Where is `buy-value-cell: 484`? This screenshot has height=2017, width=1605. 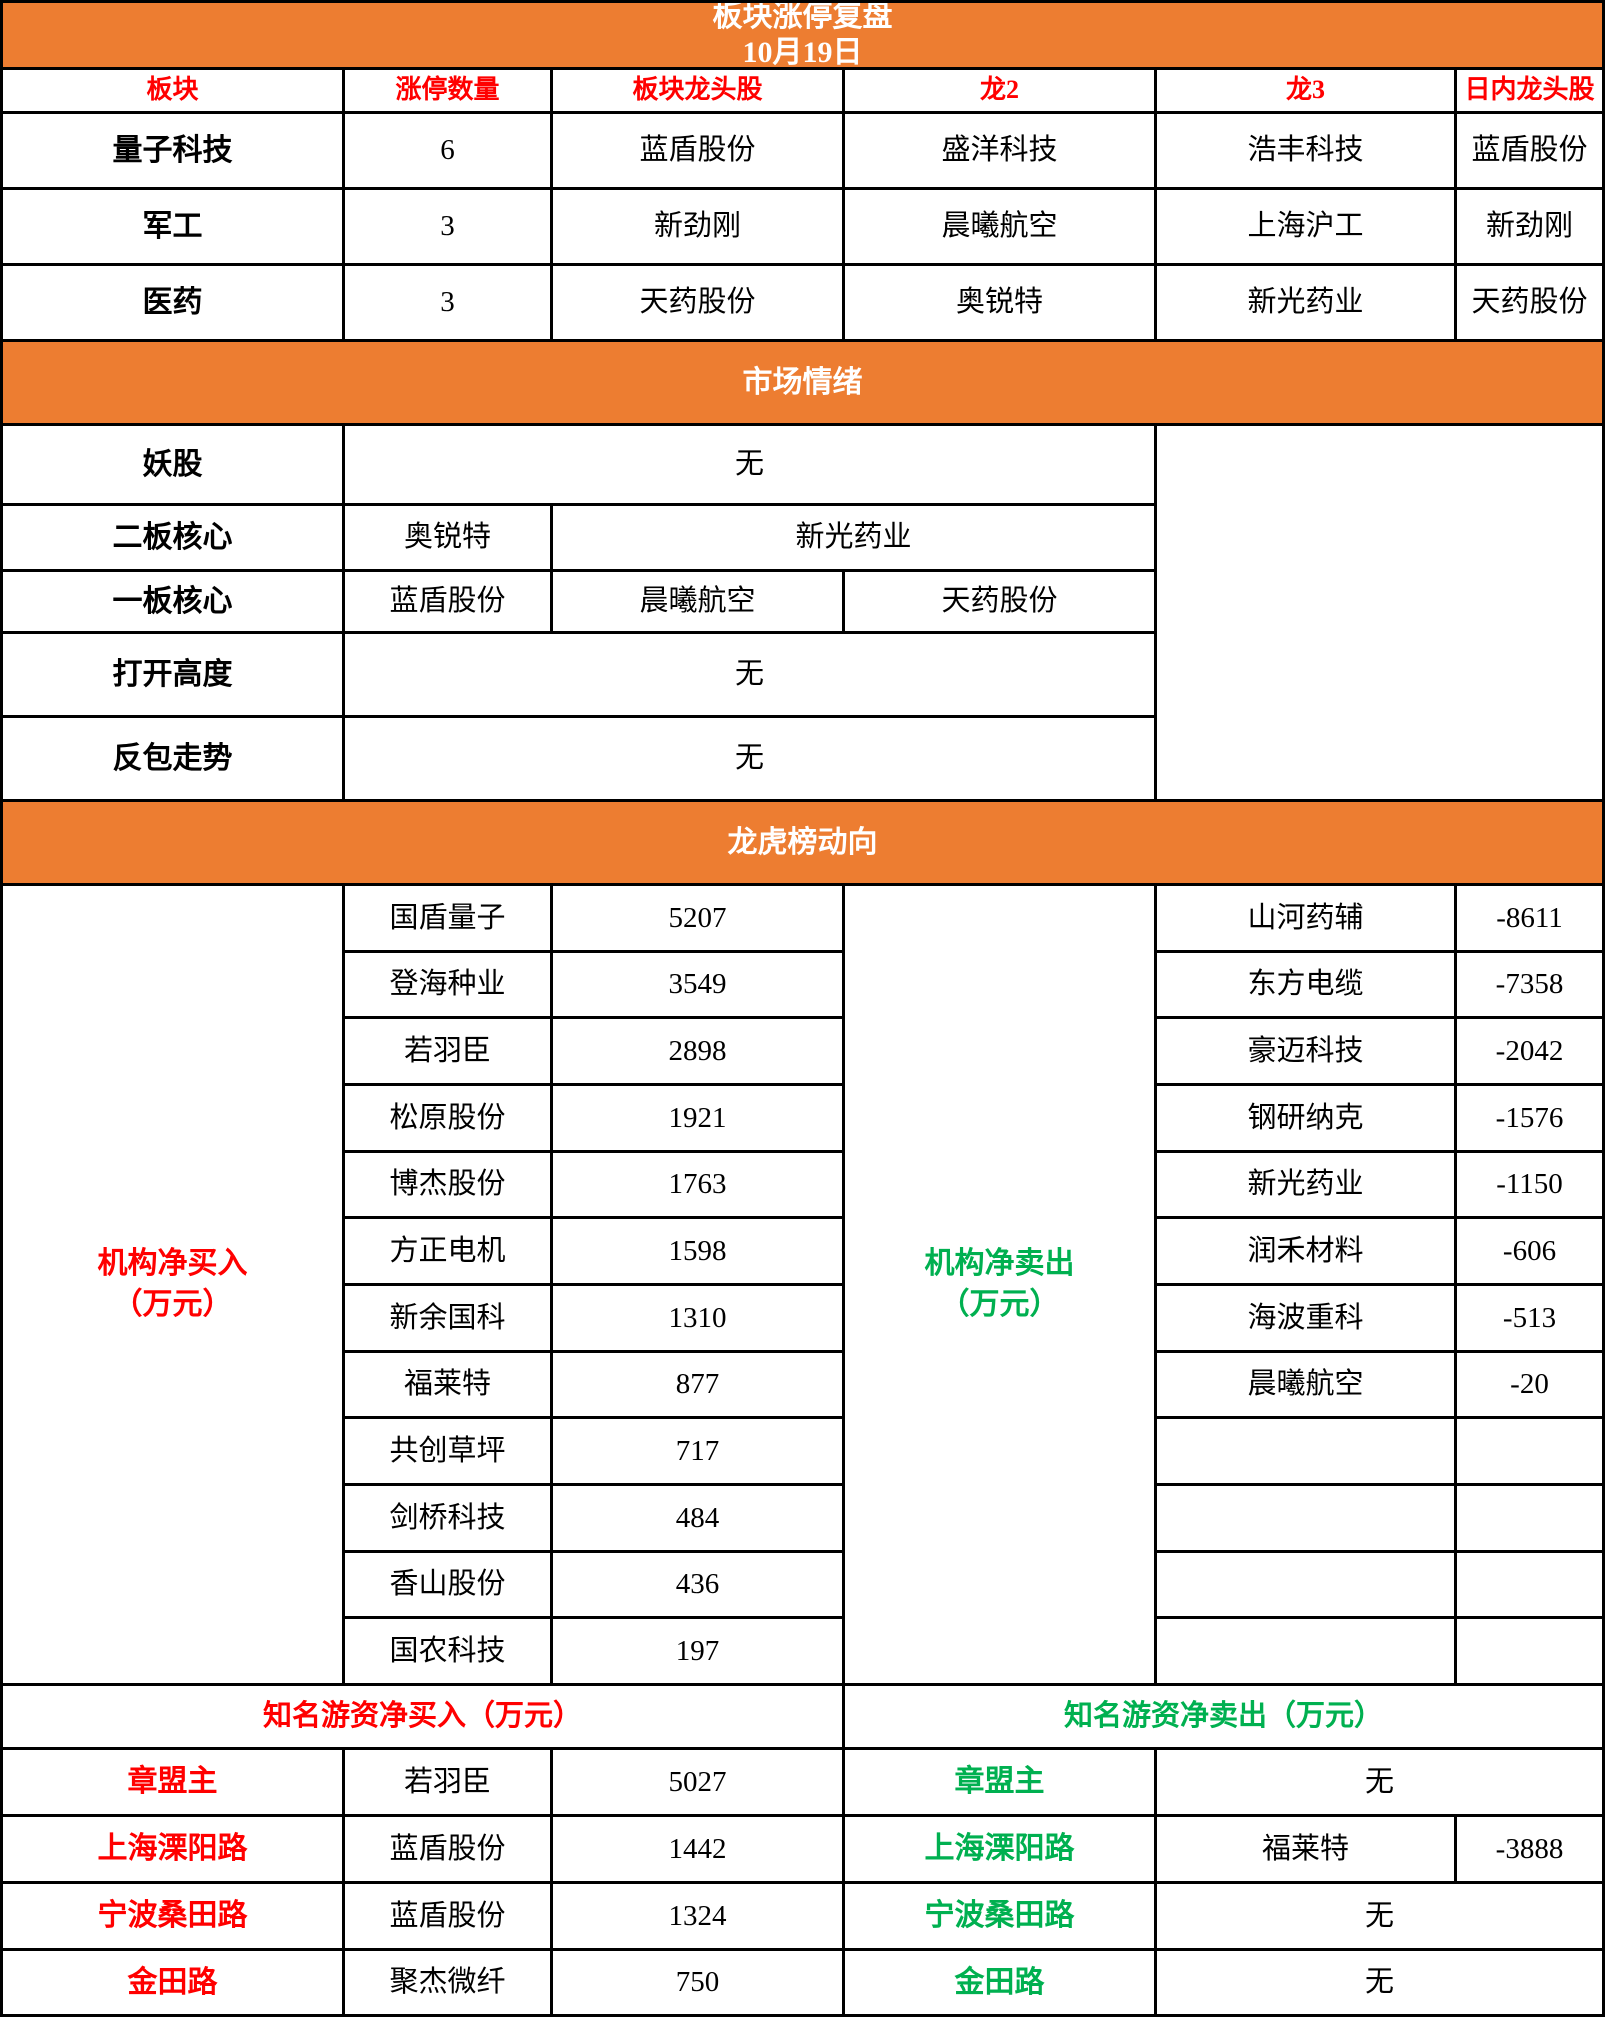 buy-value-cell: 484 is located at coordinates (699, 1519).